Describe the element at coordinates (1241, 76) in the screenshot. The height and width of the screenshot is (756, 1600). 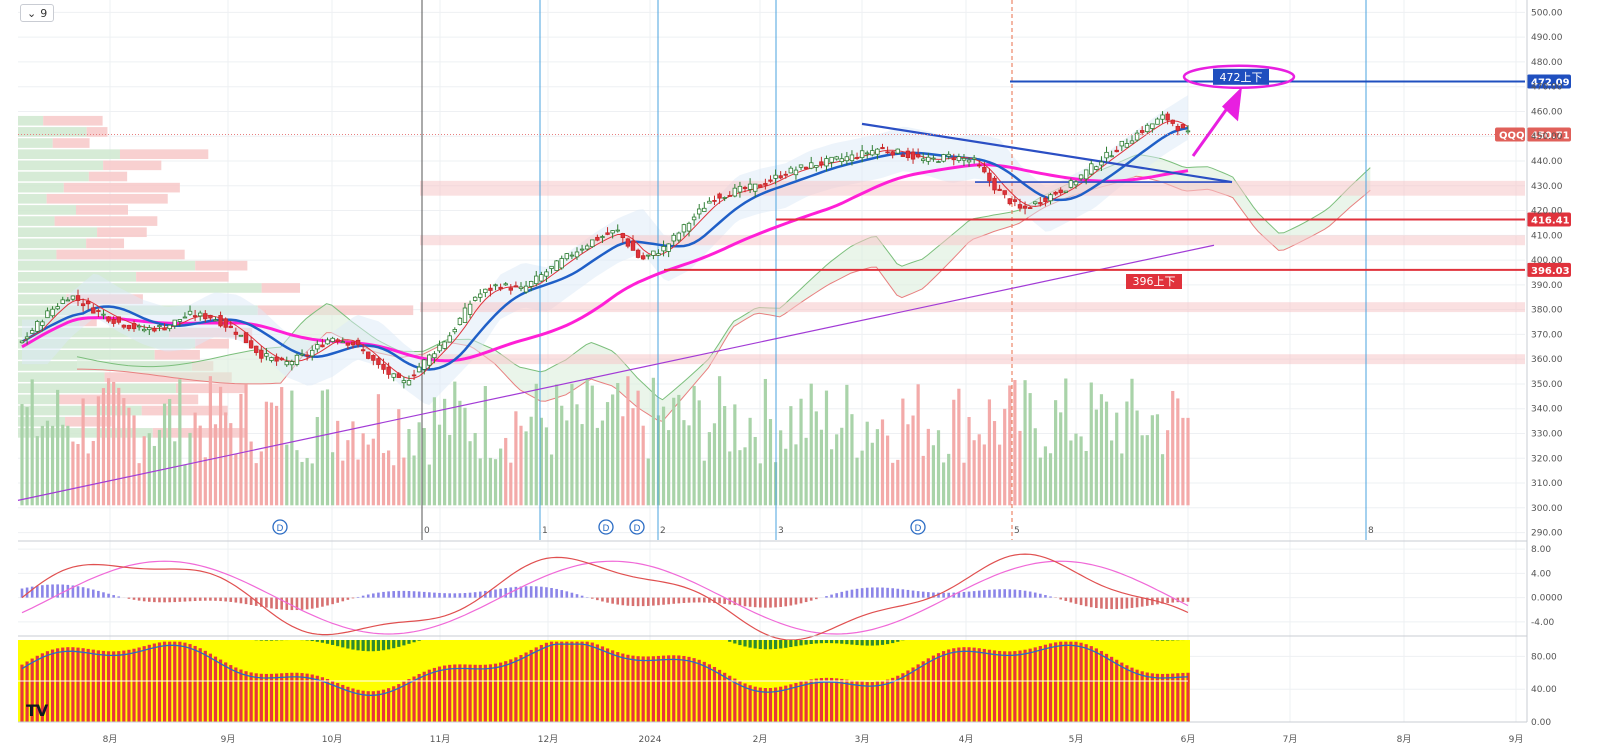
I see `target-label-box` at that location.